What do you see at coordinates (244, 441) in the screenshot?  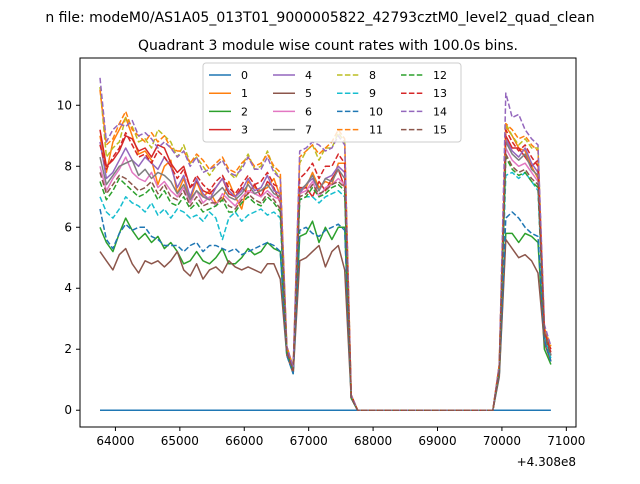 I see `x-tick-label: 66000` at bounding box center [244, 441].